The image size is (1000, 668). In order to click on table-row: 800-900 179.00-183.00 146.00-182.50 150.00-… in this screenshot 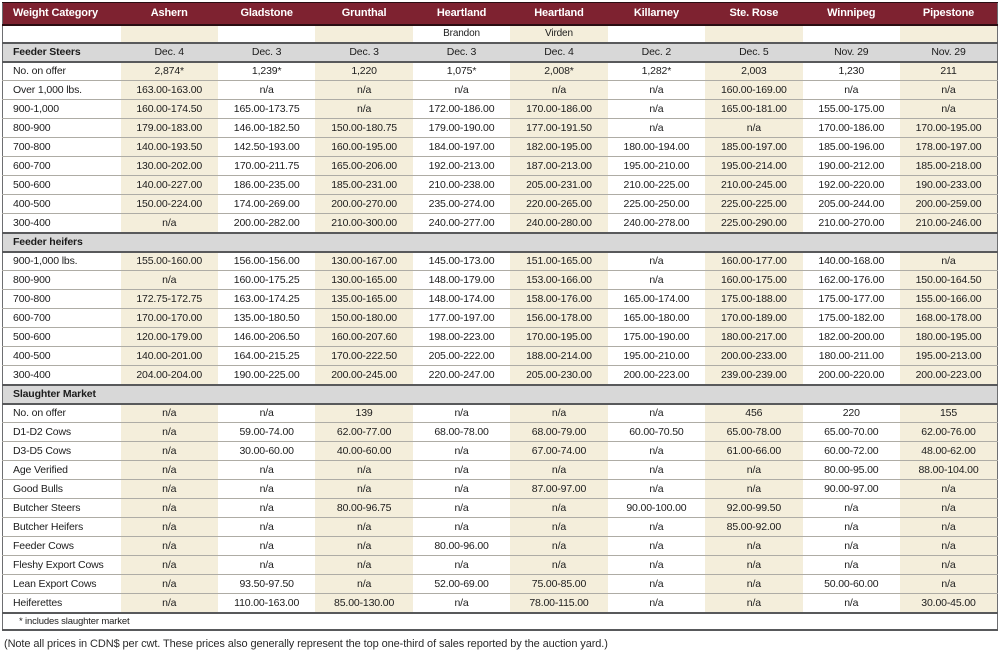, I will do `click(500, 128)`.